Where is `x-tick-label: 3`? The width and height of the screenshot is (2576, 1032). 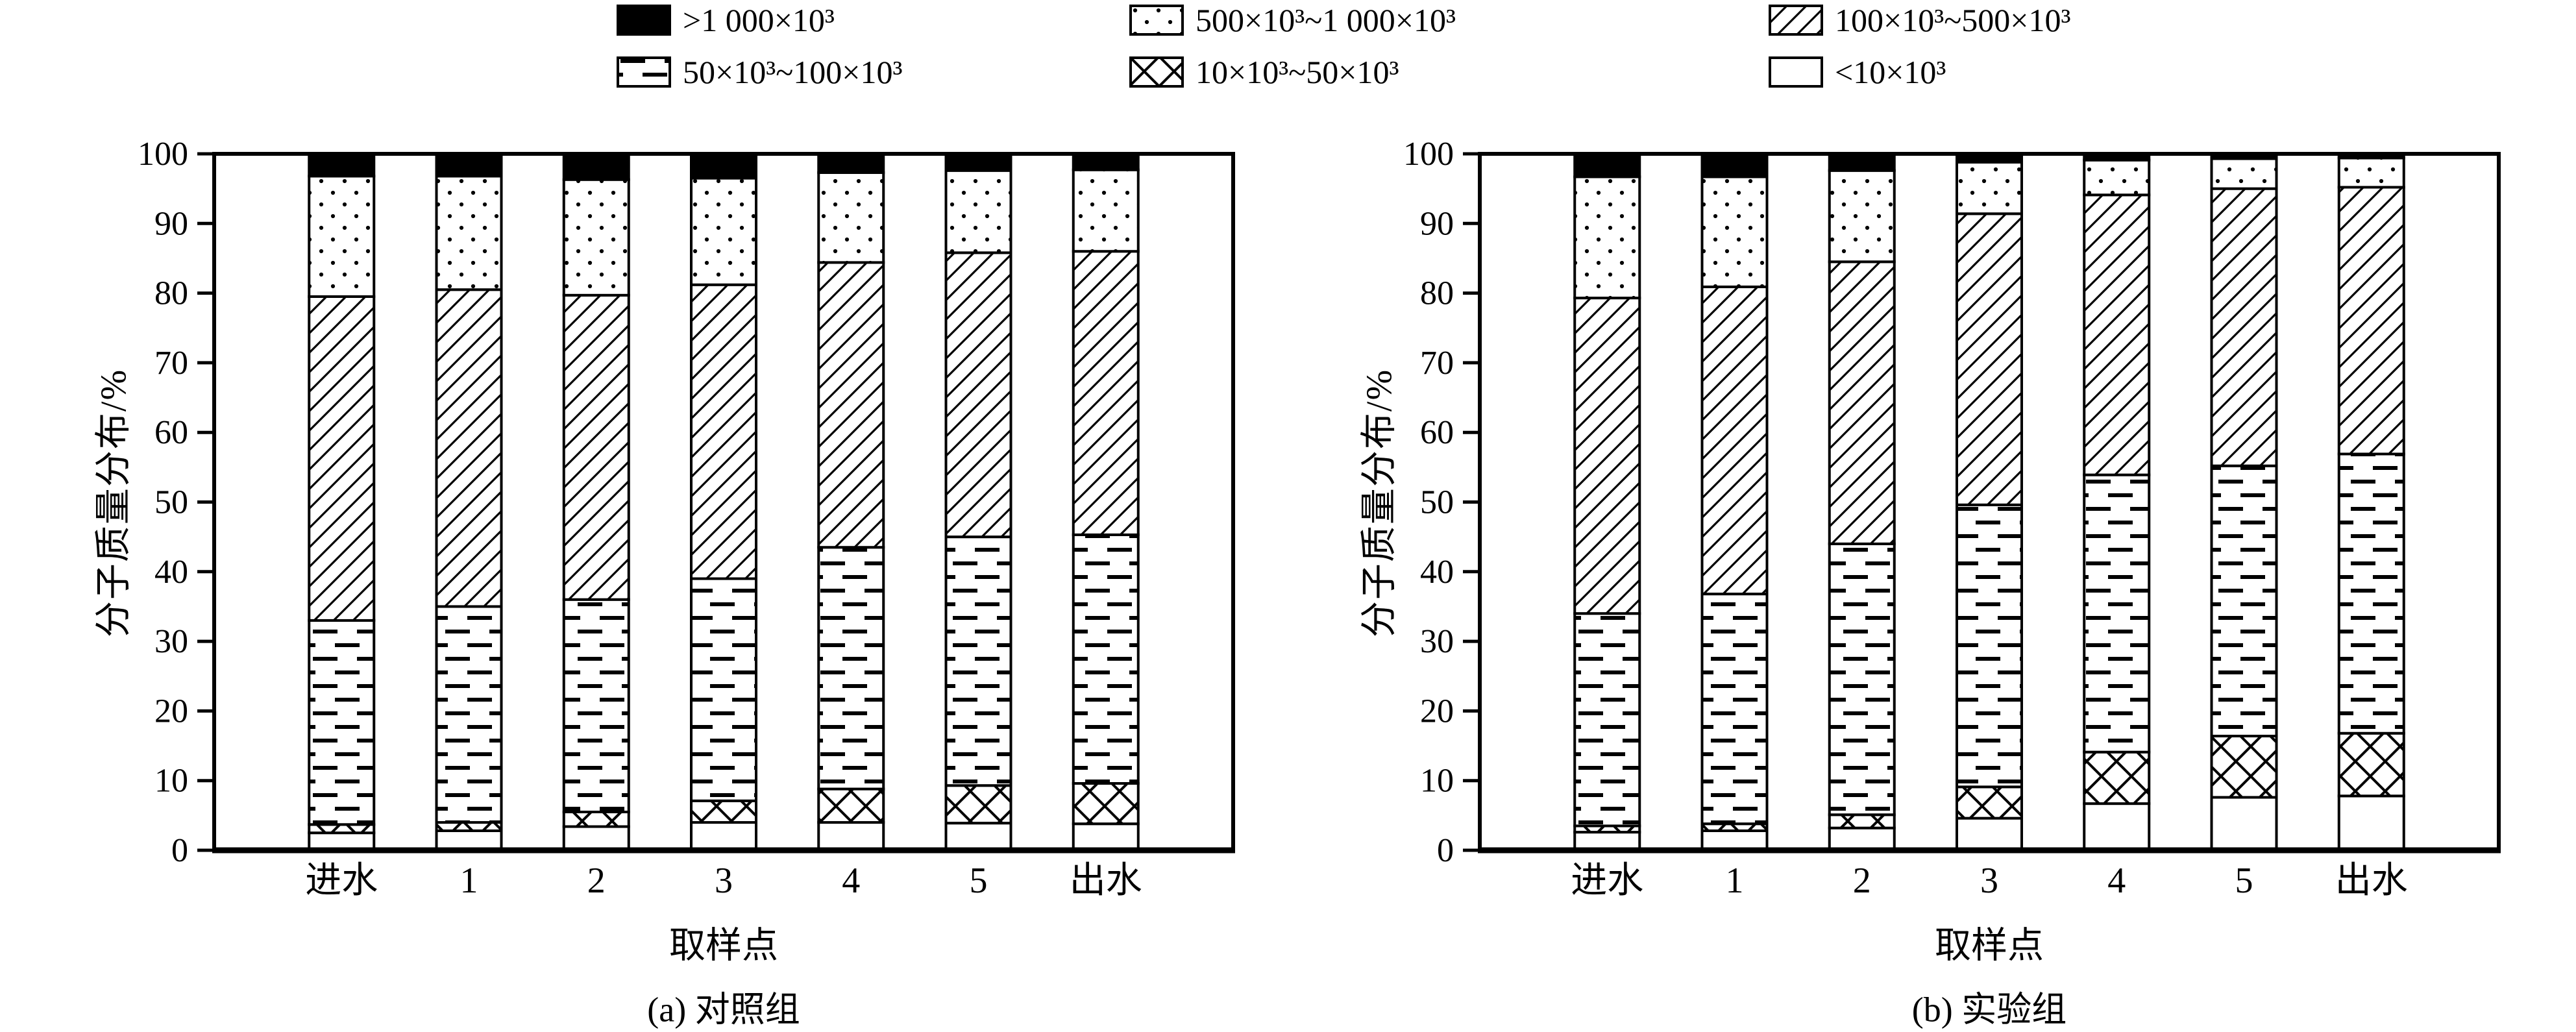
x-tick-label: 3 is located at coordinates (724, 881).